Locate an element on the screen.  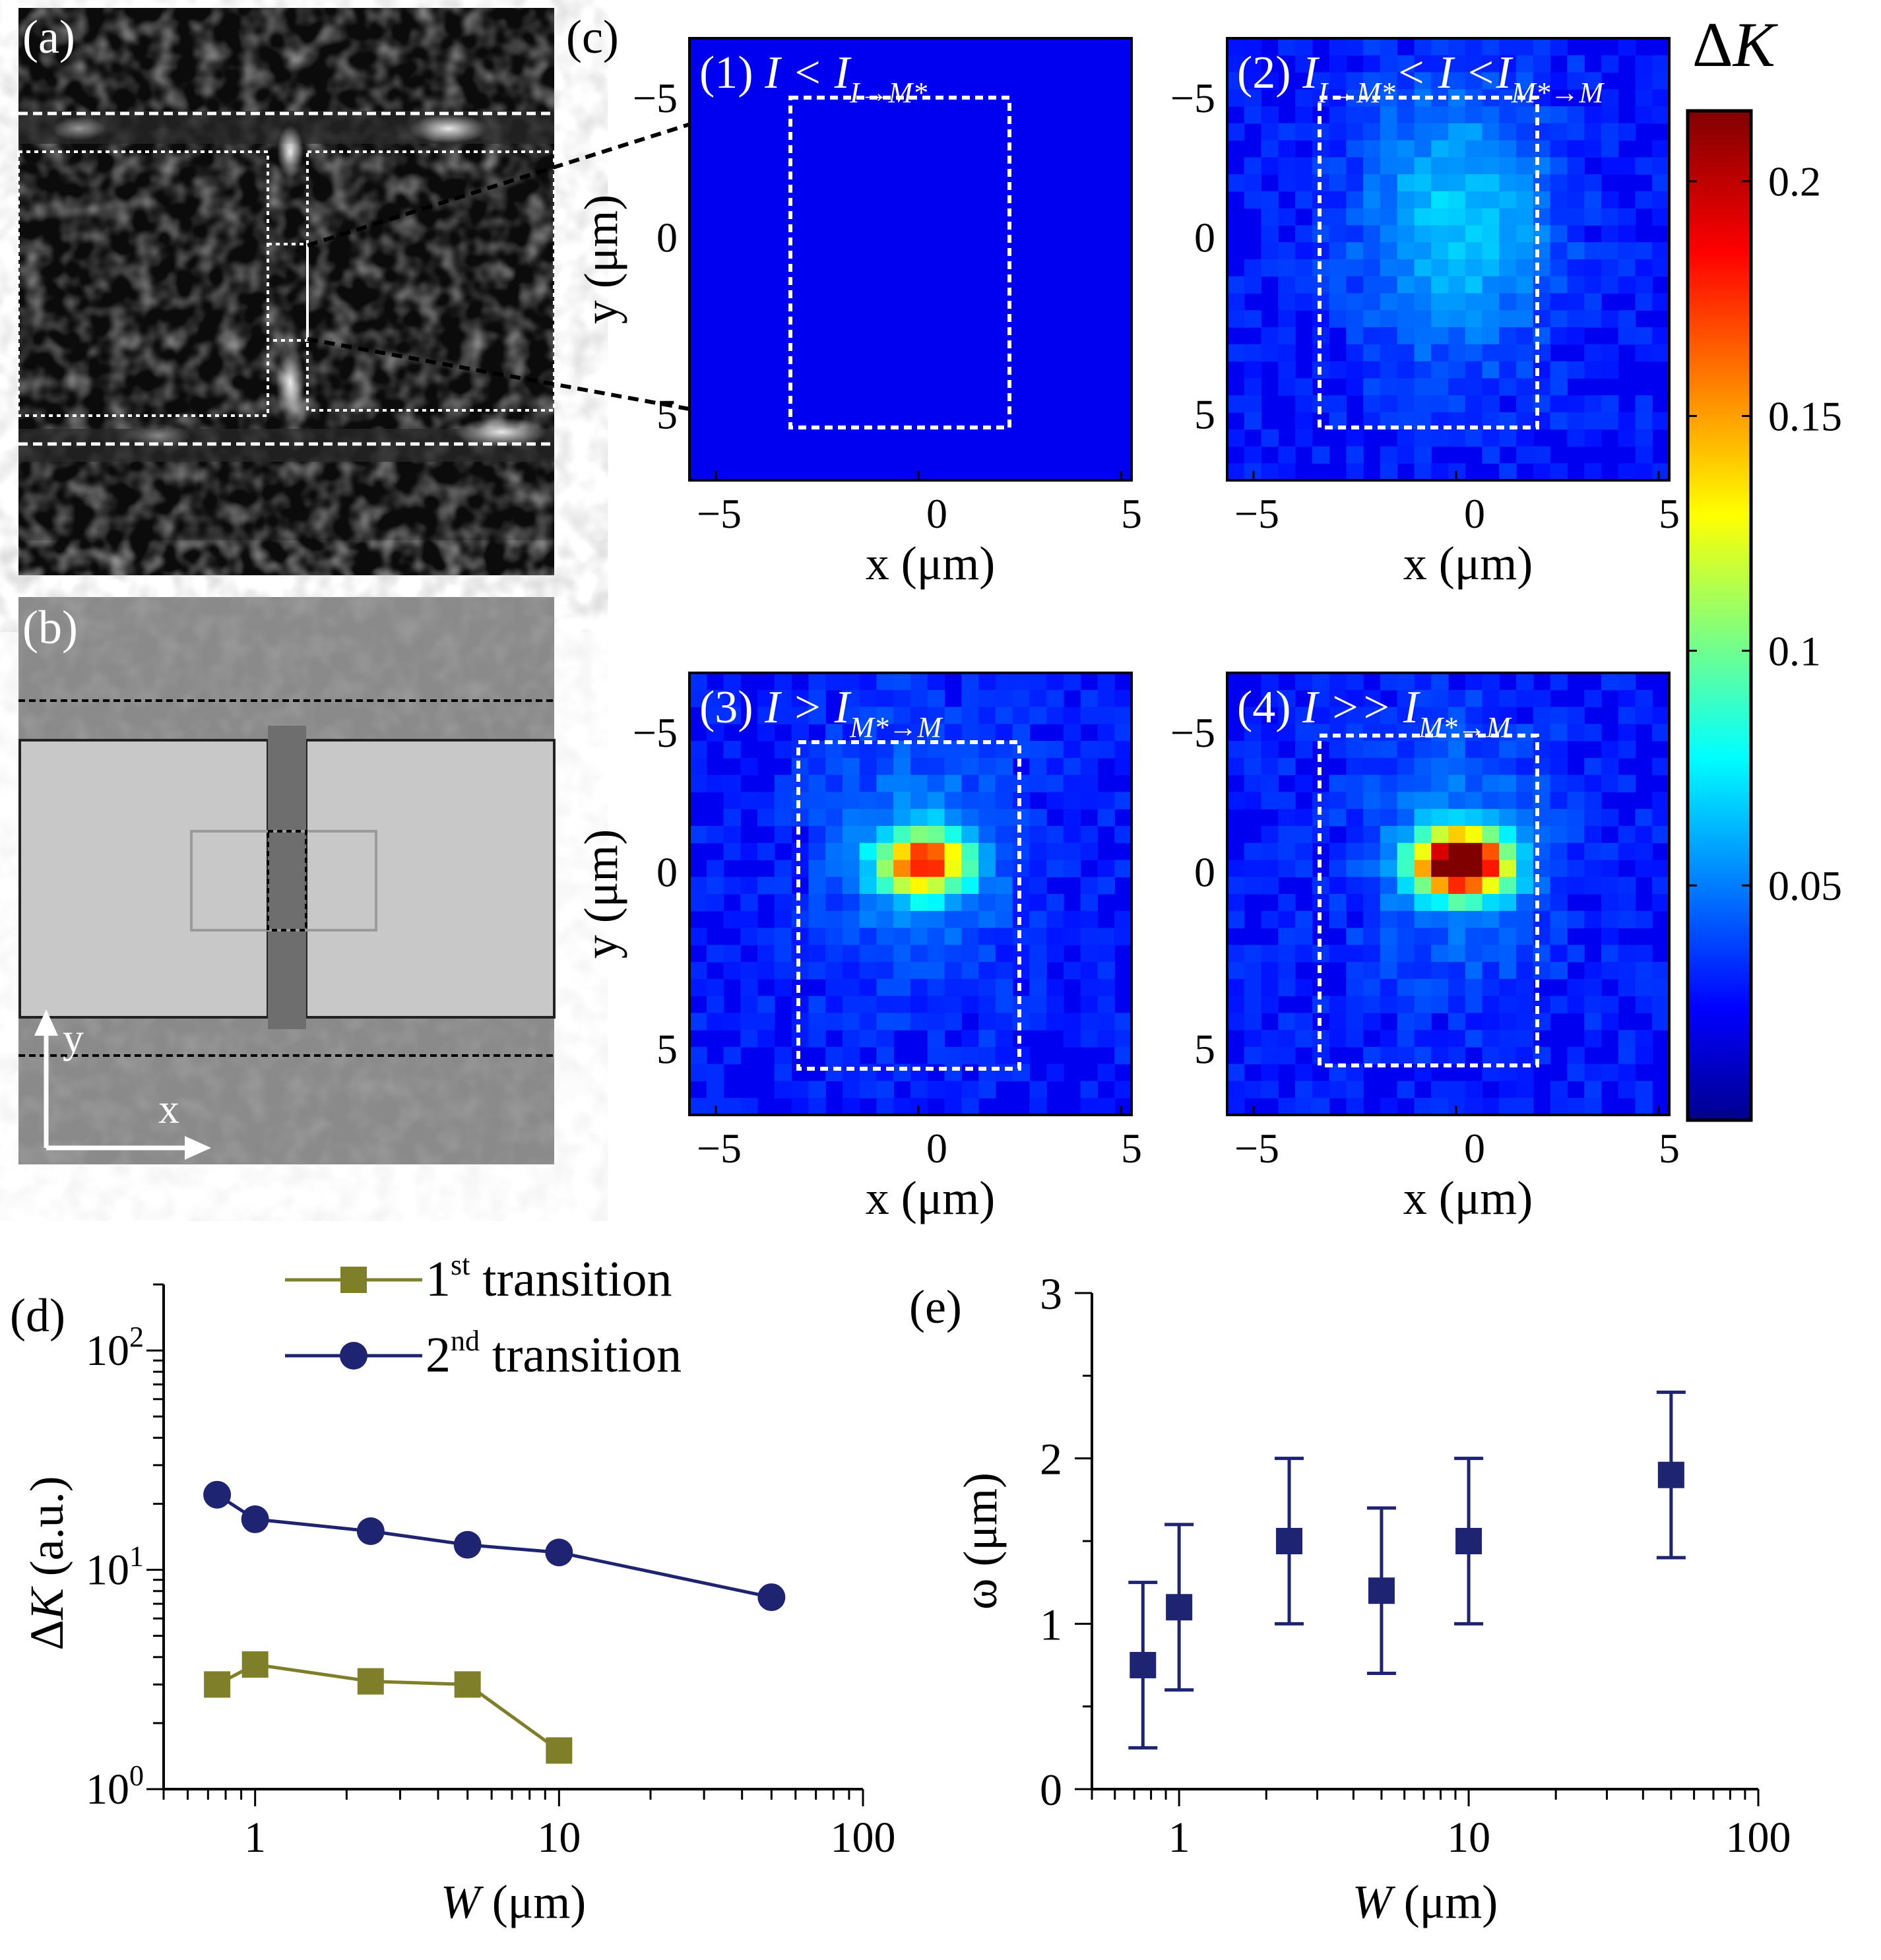
device-outline is located at coordinates (1428, 262).